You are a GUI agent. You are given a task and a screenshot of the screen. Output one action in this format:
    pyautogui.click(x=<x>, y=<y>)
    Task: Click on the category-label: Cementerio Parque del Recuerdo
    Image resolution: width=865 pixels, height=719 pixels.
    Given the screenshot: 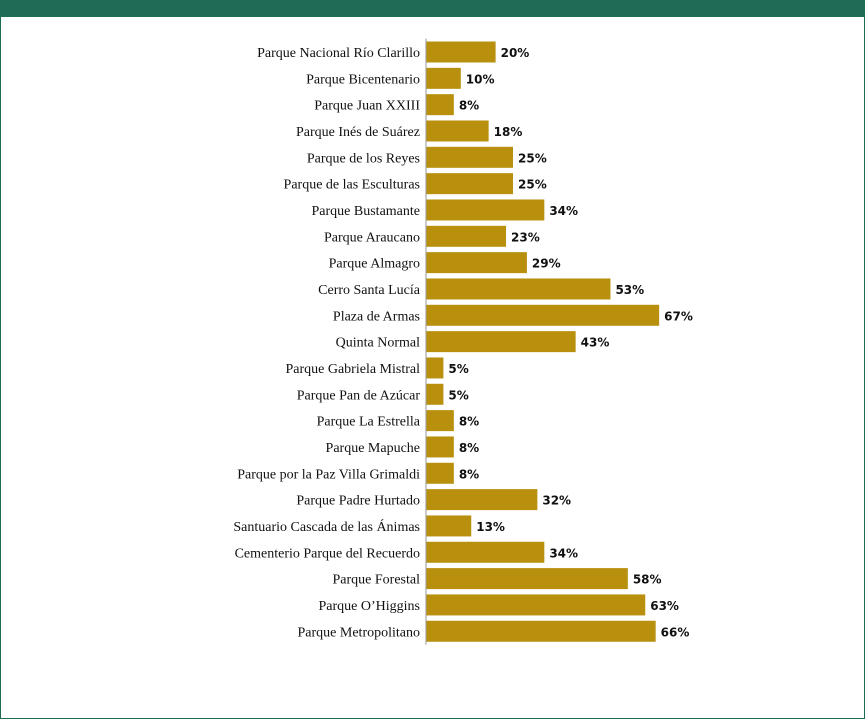 What is the action you would take?
    pyautogui.click(x=327, y=553)
    